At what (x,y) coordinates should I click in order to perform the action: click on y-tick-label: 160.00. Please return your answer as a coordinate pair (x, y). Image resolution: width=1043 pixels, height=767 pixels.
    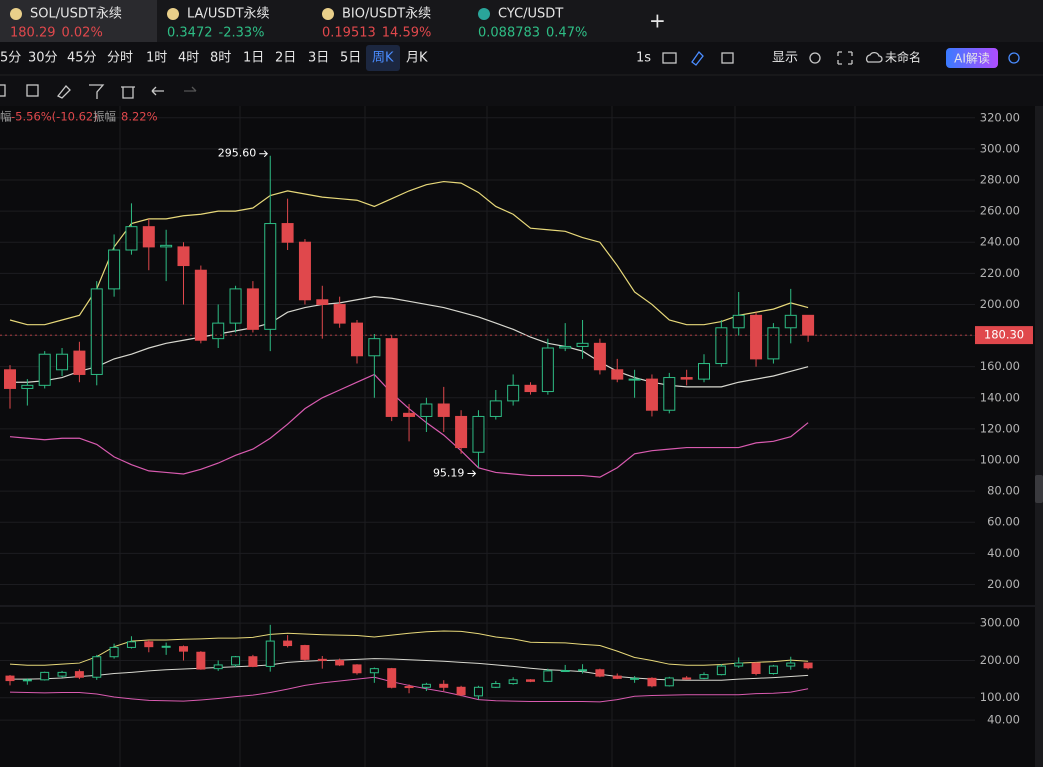
    Looking at the image, I should click on (1000, 366).